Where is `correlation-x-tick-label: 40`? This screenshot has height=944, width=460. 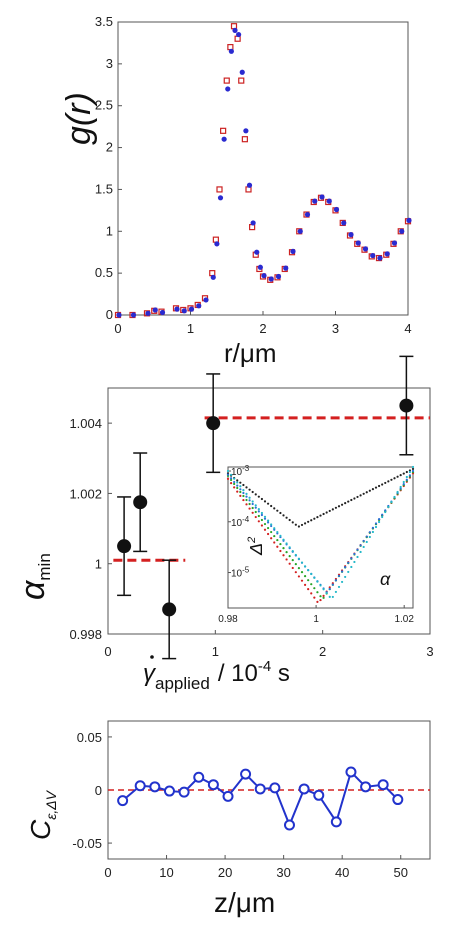 correlation-x-tick-label: 40 is located at coordinates (342, 872).